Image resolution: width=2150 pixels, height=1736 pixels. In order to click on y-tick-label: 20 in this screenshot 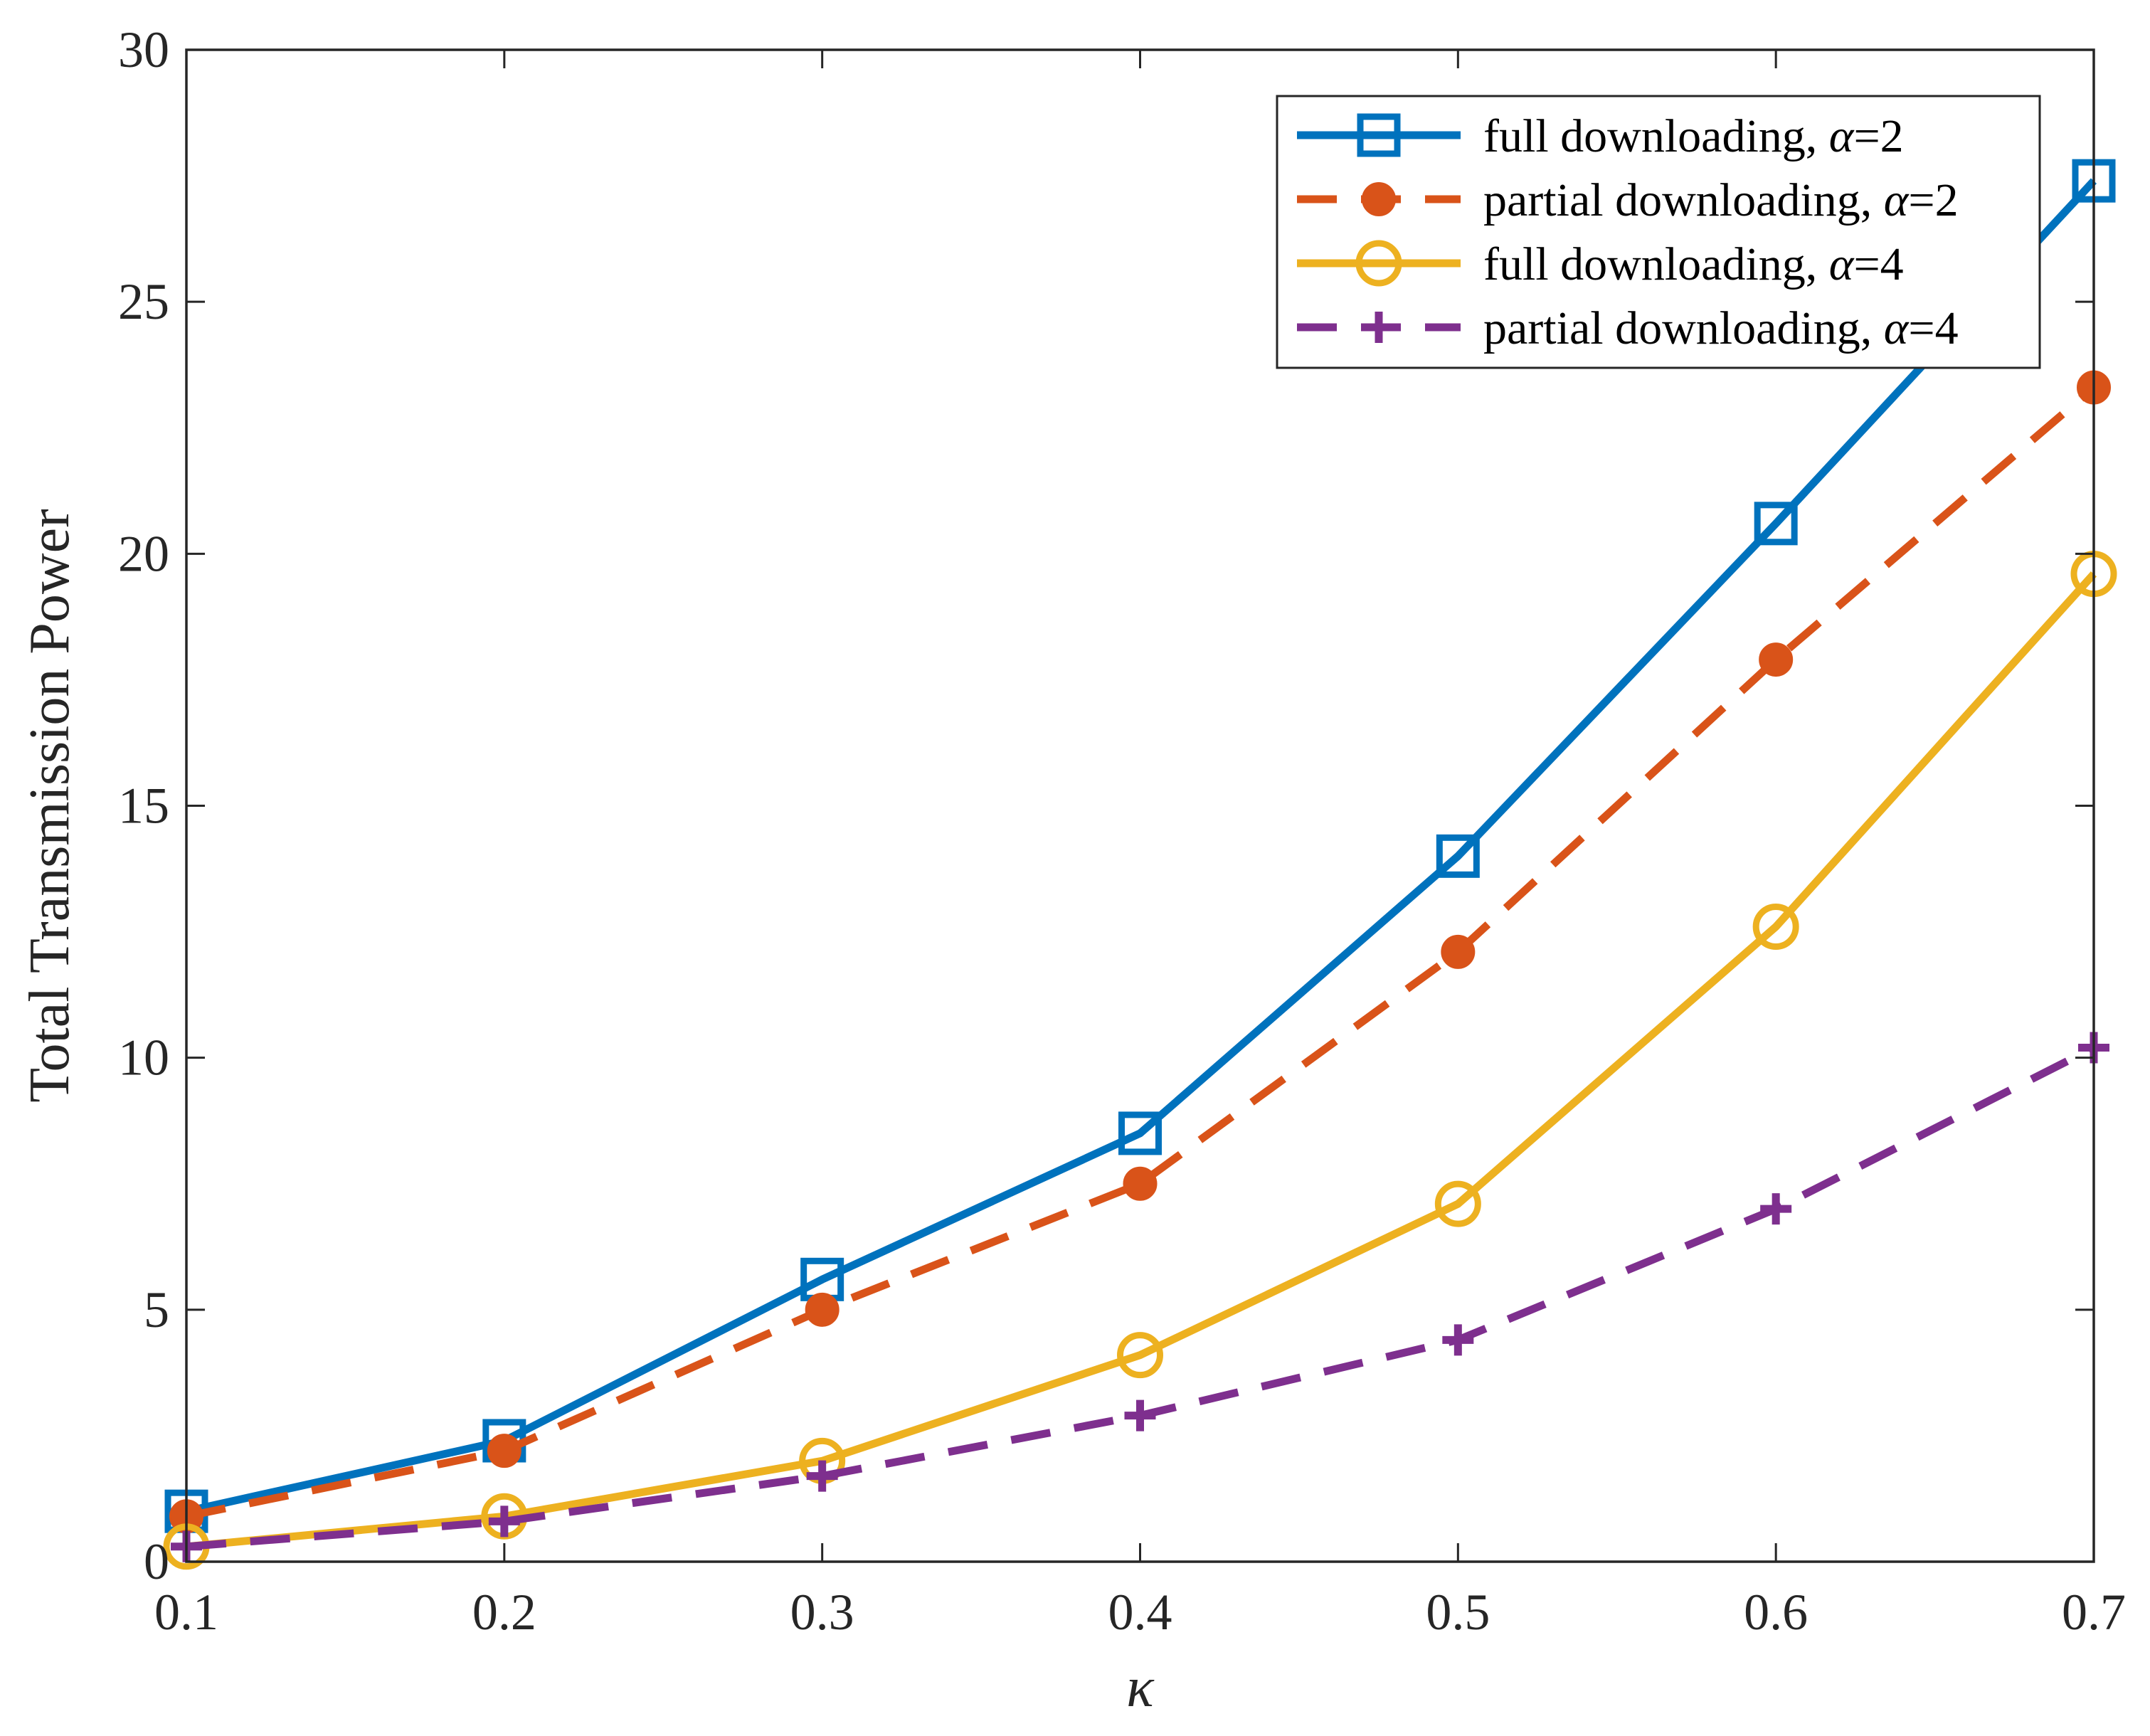, I will do `click(143, 553)`.